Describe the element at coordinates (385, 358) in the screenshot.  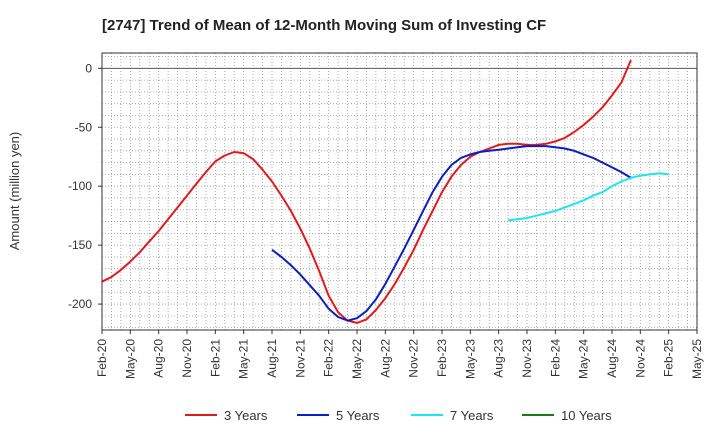
I see `x-tick-label: Aug-22` at that location.